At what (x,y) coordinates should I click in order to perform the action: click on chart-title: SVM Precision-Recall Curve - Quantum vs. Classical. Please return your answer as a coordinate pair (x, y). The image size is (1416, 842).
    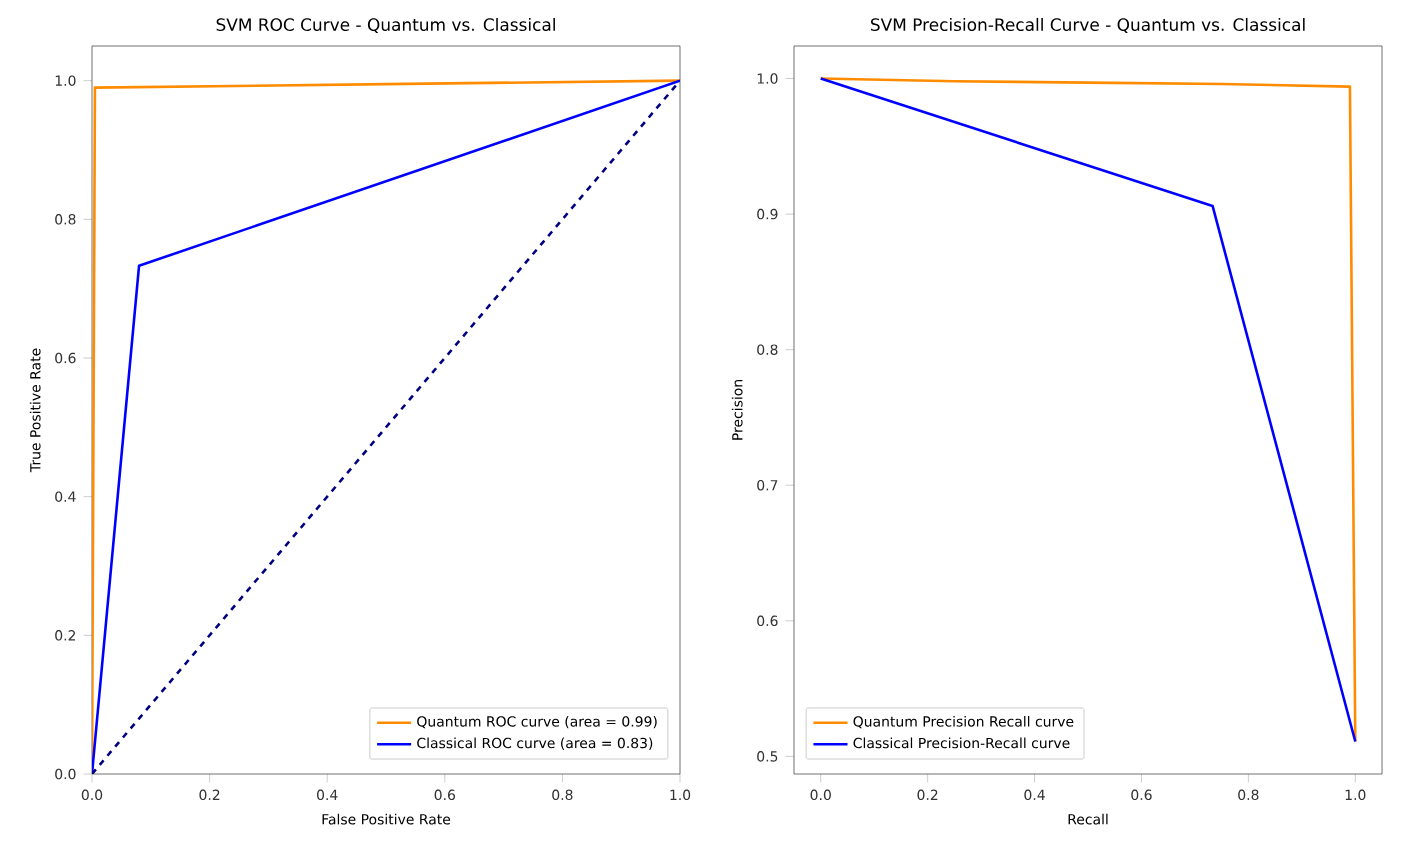
    Looking at the image, I should click on (1088, 25).